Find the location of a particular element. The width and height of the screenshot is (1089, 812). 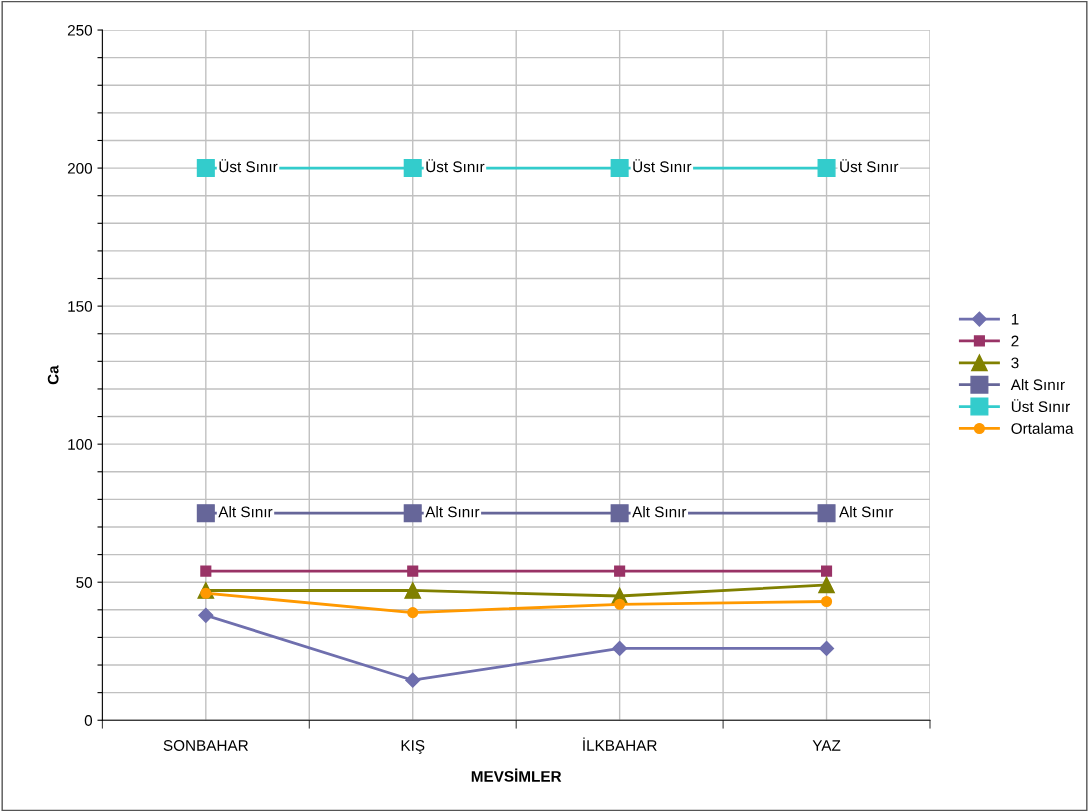

y-tick-label: 200 is located at coordinates (80, 168).